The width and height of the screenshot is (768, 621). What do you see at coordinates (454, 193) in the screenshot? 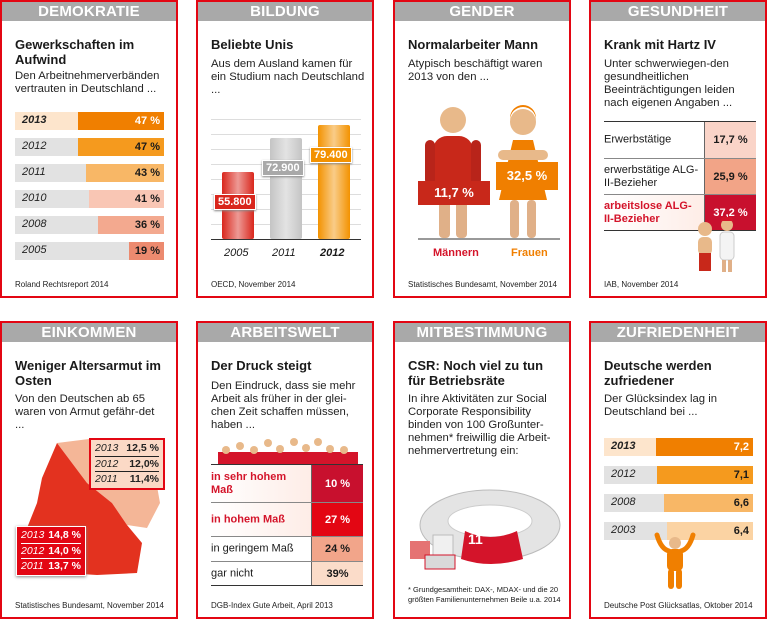
I see `maenner-value-sign: 11,7 %` at bounding box center [454, 193].